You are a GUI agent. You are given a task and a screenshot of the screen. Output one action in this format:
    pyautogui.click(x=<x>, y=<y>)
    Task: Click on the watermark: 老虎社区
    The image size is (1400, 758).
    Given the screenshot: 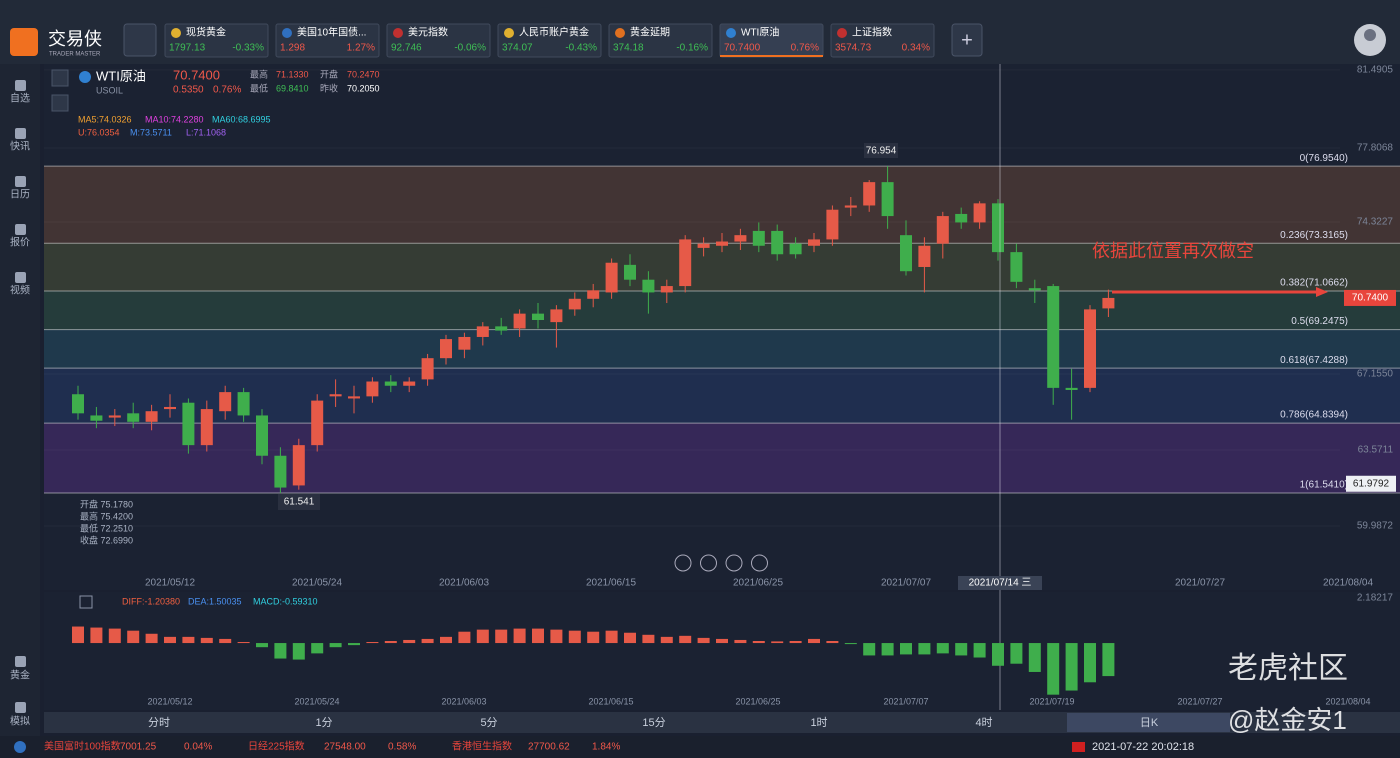 What is the action you would take?
    pyautogui.click(x=1288, y=668)
    